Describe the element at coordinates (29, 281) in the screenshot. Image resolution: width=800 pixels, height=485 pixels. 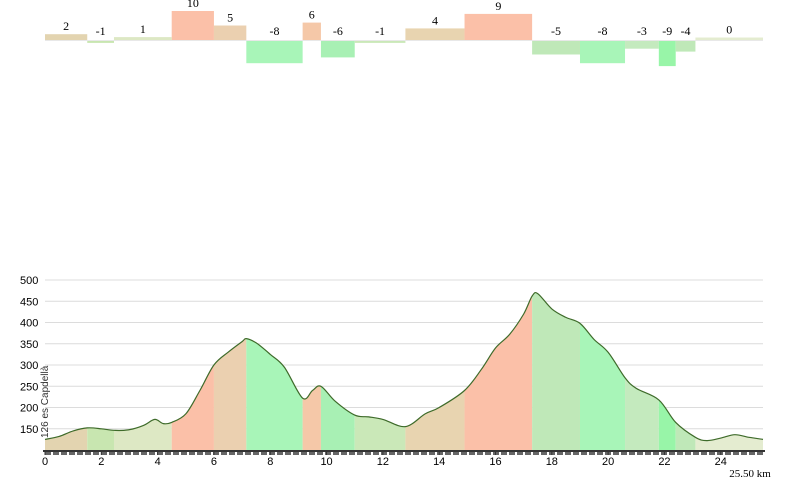
I see `y-tick-label: 500` at that location.